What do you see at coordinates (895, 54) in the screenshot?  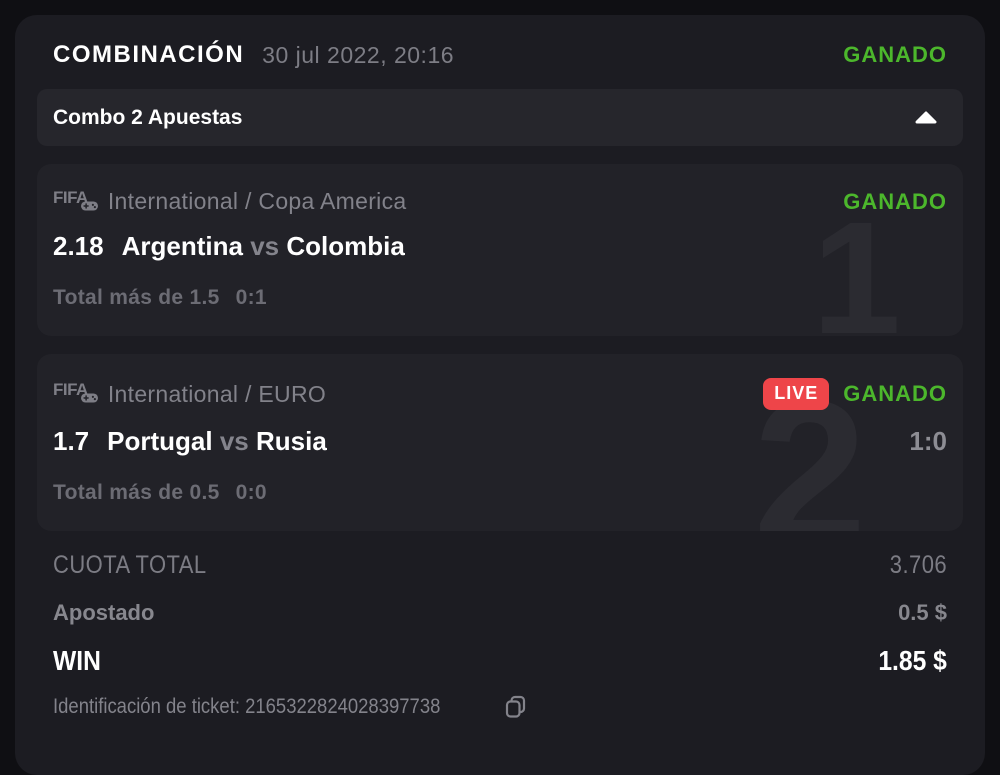 I see `ticket-status-badge: GANADO` at bounding box center [895, 54].